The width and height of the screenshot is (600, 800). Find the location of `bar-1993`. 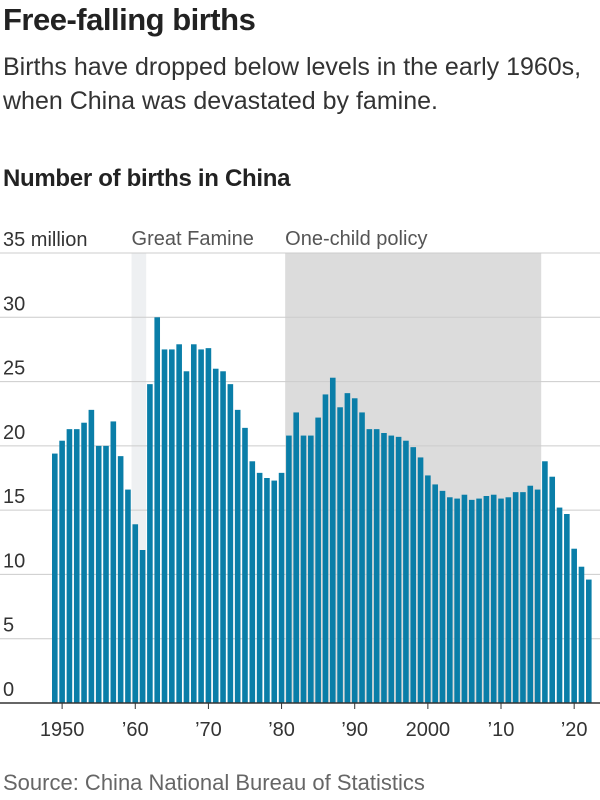

bar-1993 is located at coordinates (376, 566).